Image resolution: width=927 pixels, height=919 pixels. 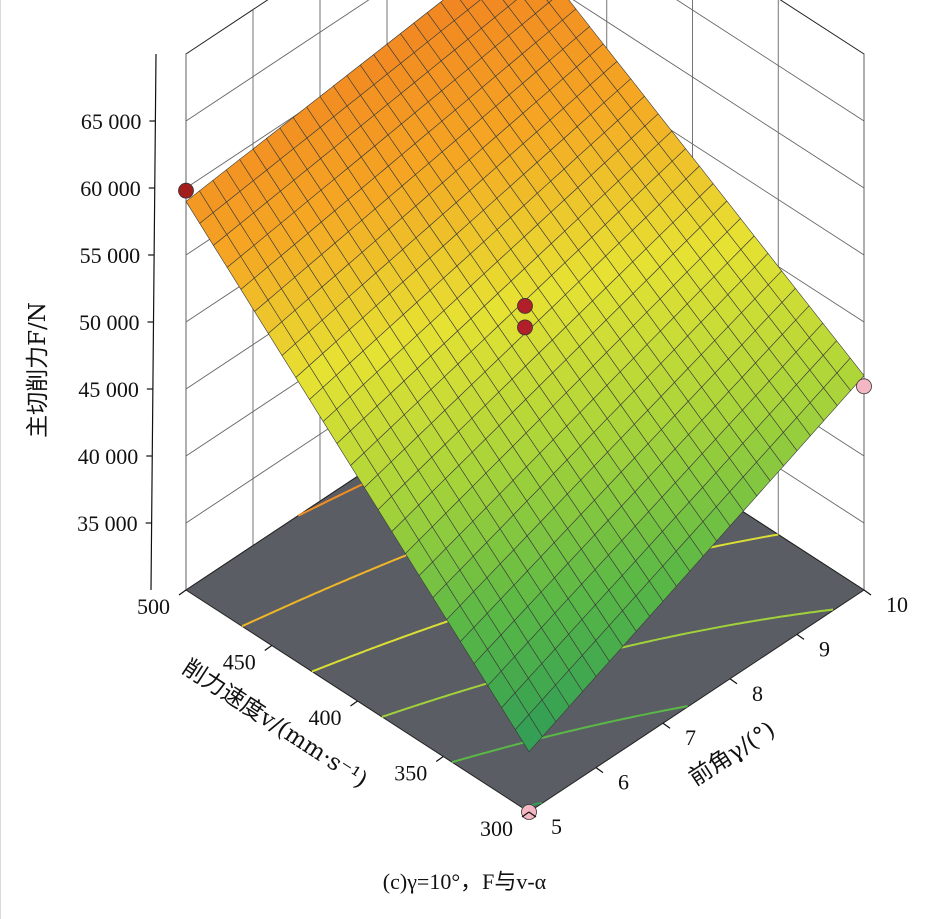 I want to click on y-tick-label: 300, so click(x=496, y=828).